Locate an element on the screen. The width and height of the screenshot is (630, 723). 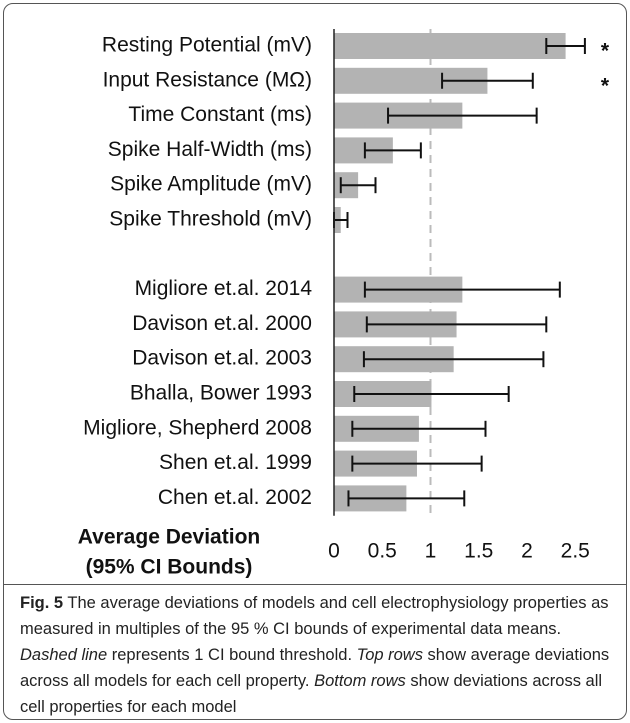
category-label: Davison et.al. 2000 is located at coordinates (222, 323).